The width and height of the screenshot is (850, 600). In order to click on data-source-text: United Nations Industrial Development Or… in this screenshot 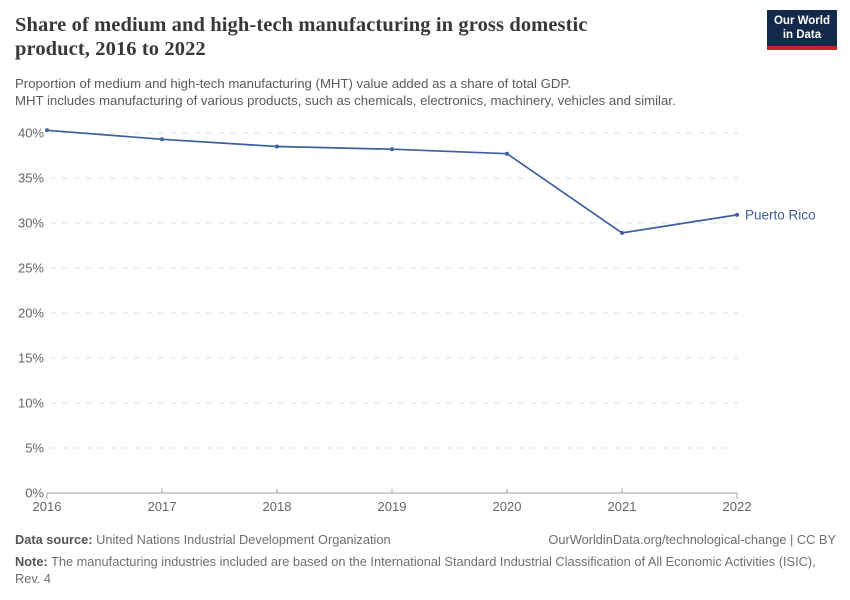, I will do `click(241, 539)`.